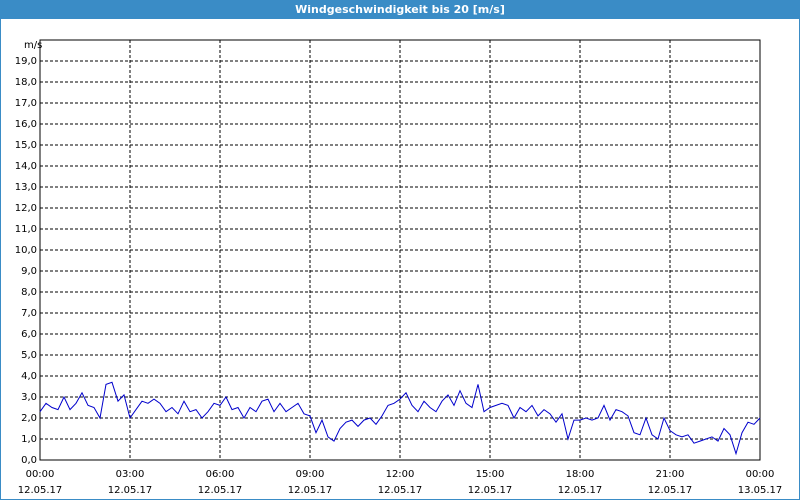  I want to click on x-tick-label: 03:00, so click(130, 474).